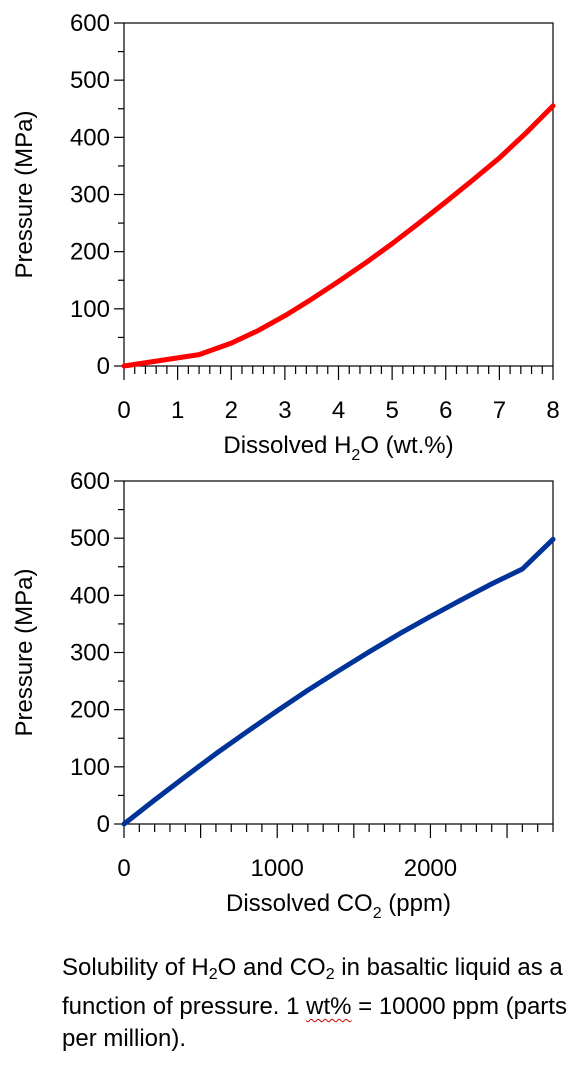 This screenshot has width=582, height=1068. I want to click on caption-text-2: O and CO, so click(271, 967).